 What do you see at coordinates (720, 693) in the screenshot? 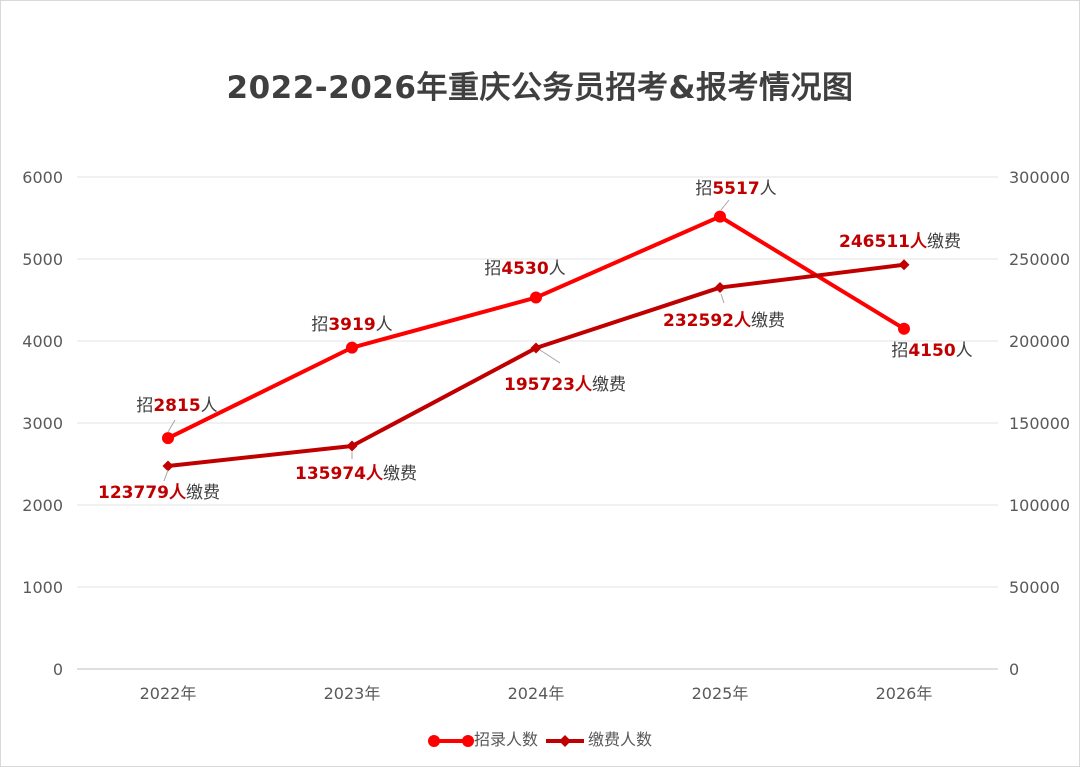
I see `x-axis-tick: 2025年` at bounding box center [720, 693].